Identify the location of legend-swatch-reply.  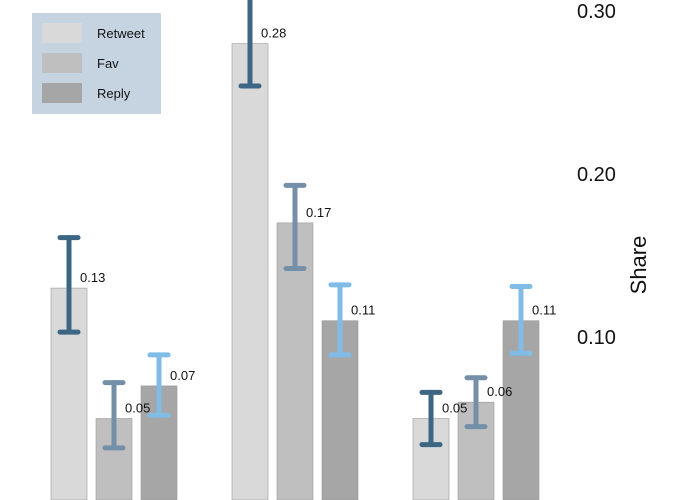
(62, 93).